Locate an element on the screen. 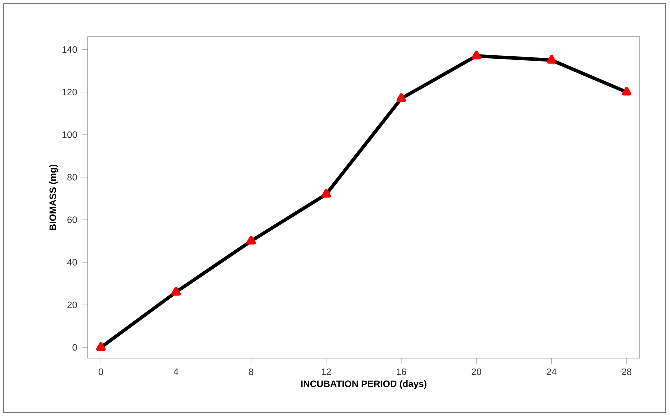  y-tick-label: 120 is located at coordinates (70, 92).